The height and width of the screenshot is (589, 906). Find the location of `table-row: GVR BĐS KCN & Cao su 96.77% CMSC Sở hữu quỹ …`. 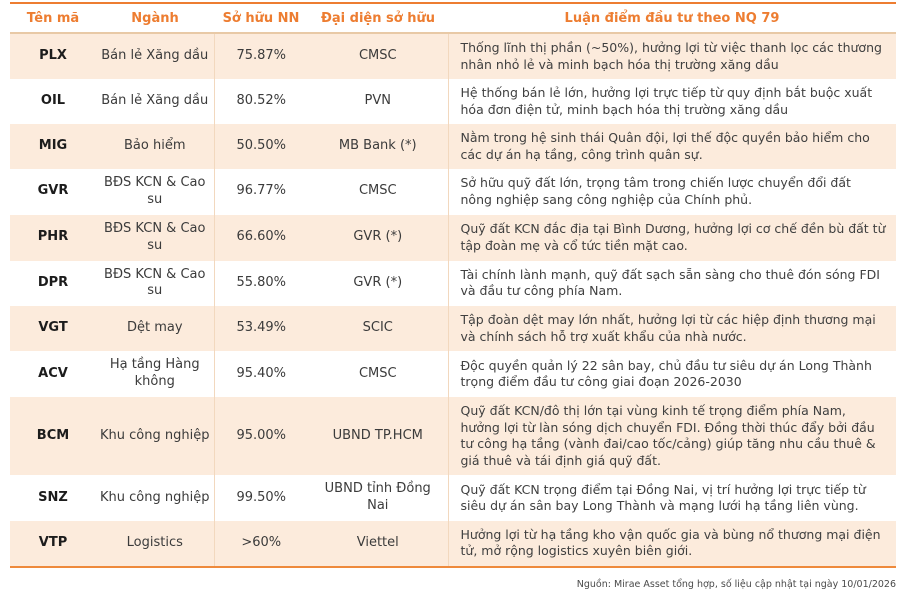

table-row: GVR BĐS KCN & Cao su 96.77% CMSC Sở hữu quỹ … is located at coordinates (453, 192).